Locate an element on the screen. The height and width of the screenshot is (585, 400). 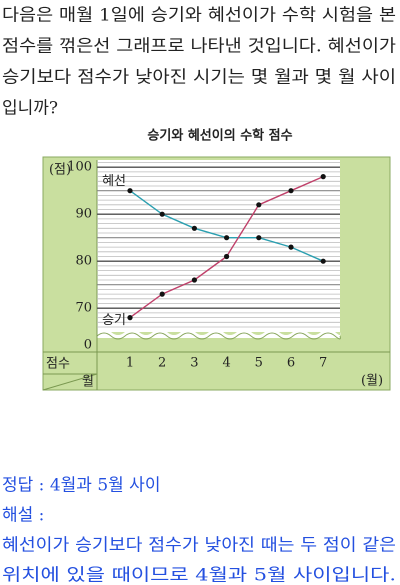
table-diagonal is located at coordinates (70, 382).